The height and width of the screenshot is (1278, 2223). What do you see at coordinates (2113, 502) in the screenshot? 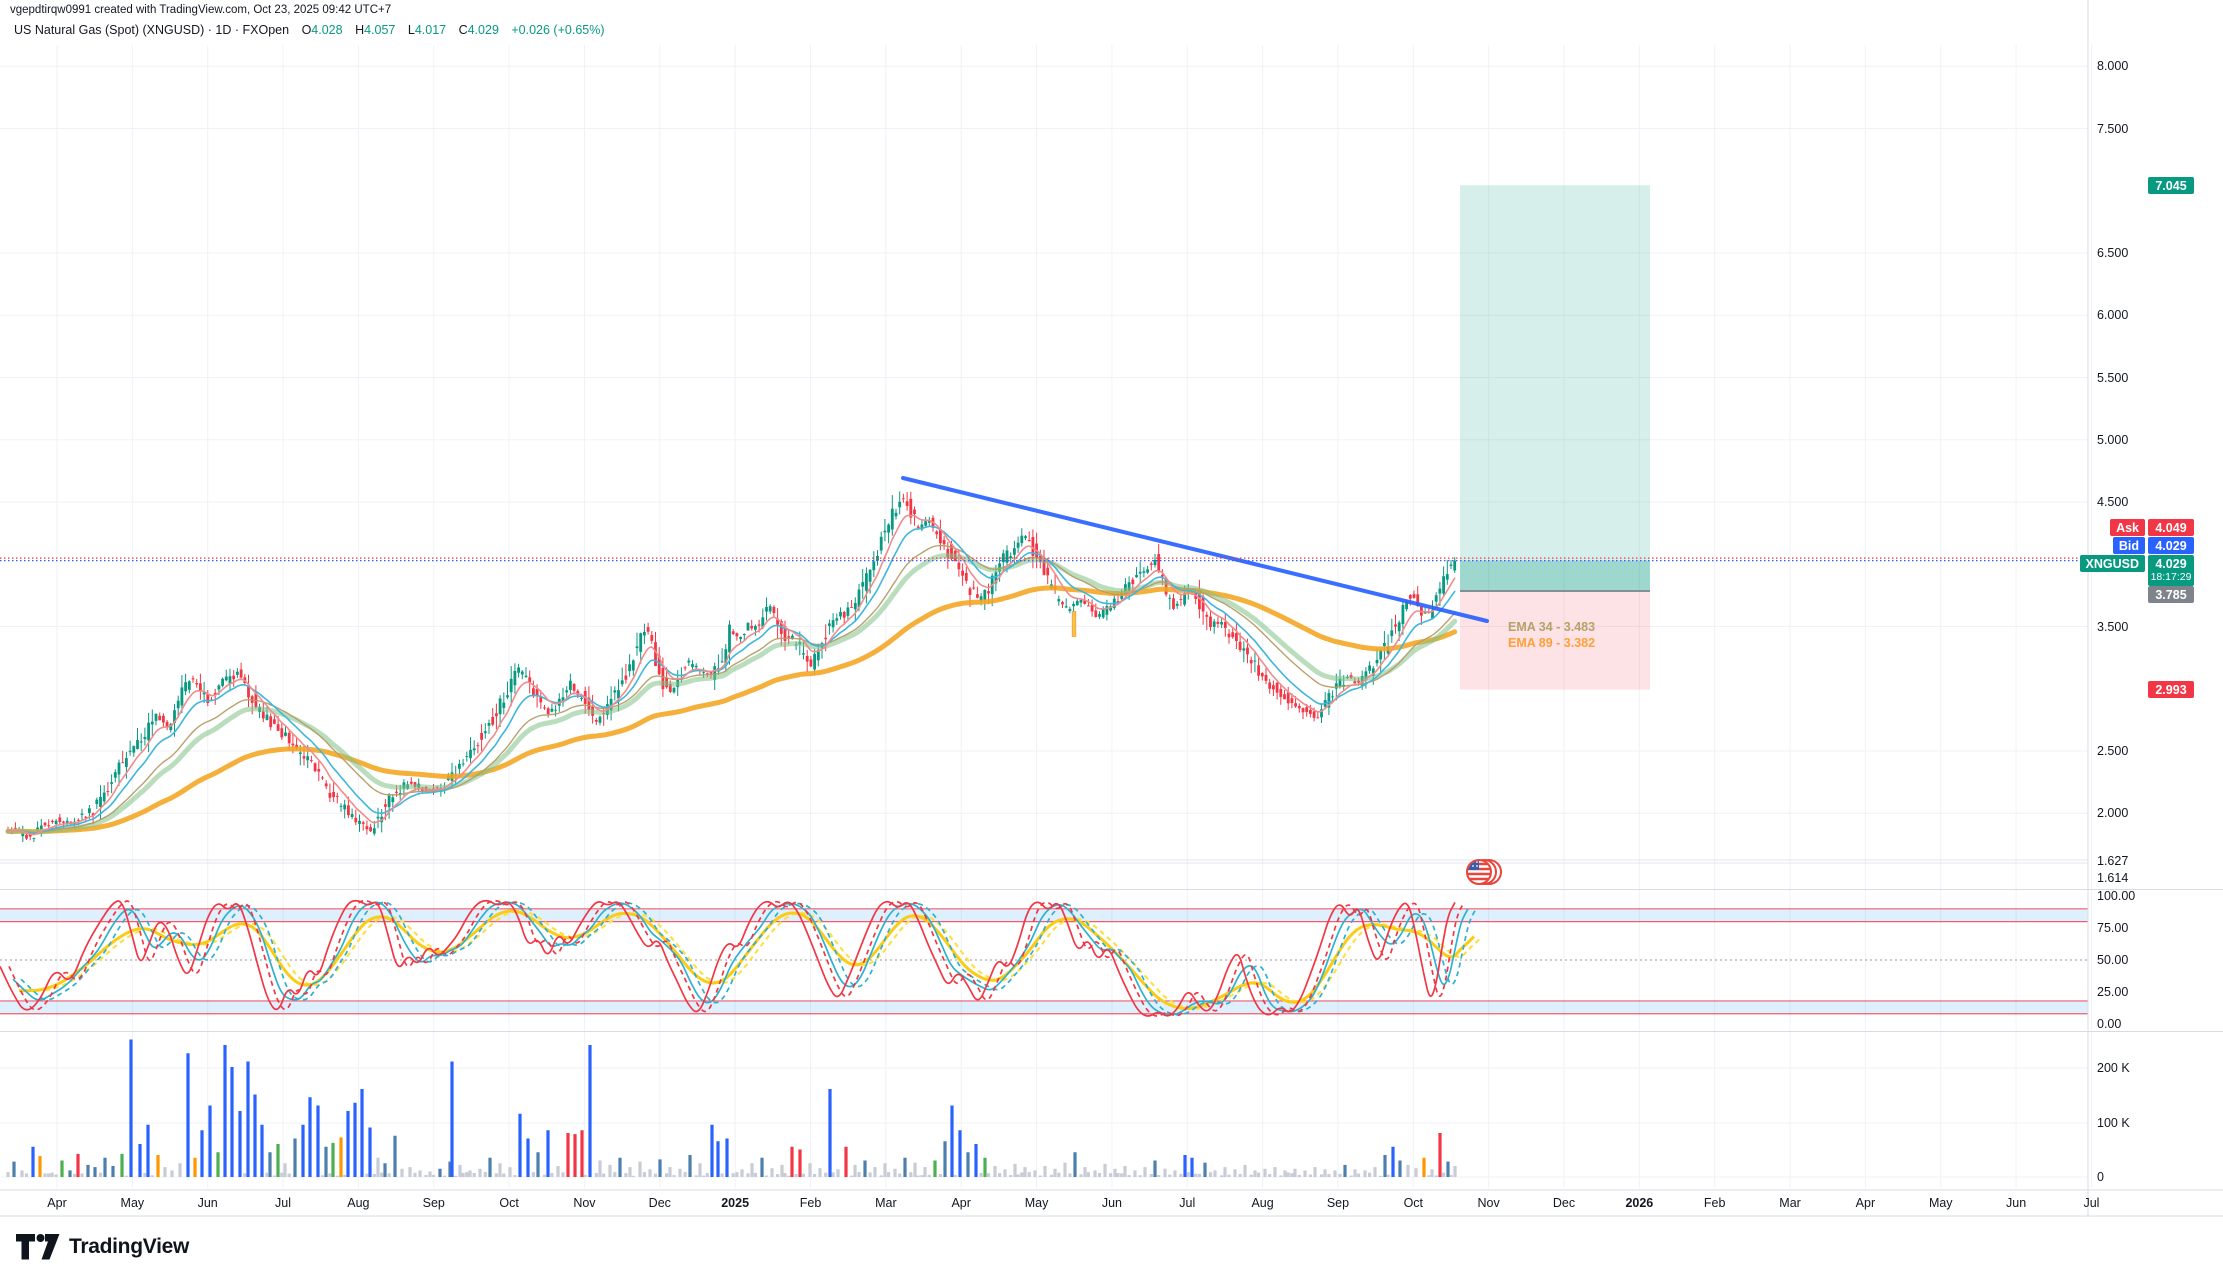
I see `price-tick: 4.500` at bounding box center [2113, 502].